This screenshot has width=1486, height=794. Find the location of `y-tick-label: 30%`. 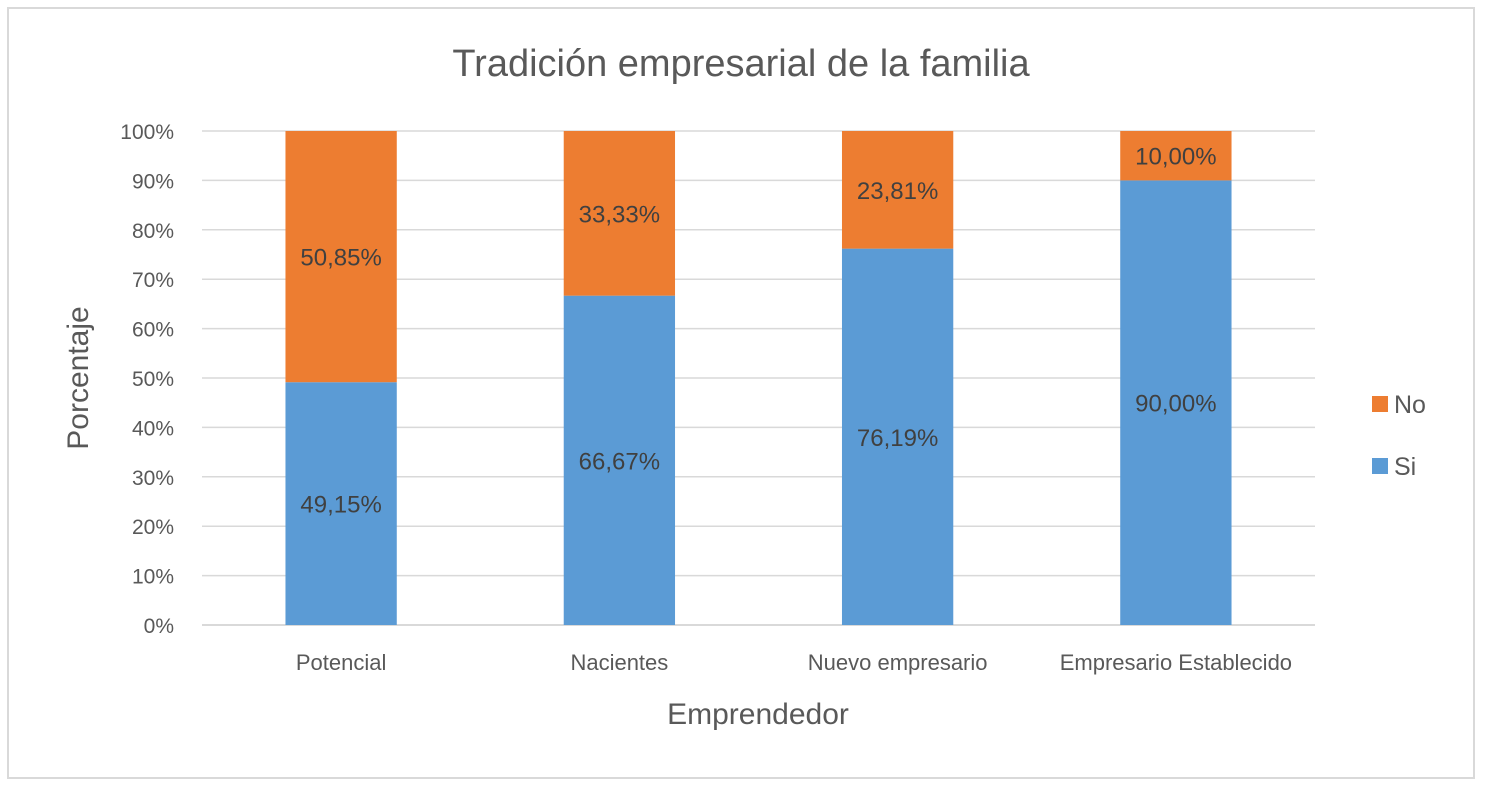

y-tick-label: 30% is located at coordinates (153, 478).